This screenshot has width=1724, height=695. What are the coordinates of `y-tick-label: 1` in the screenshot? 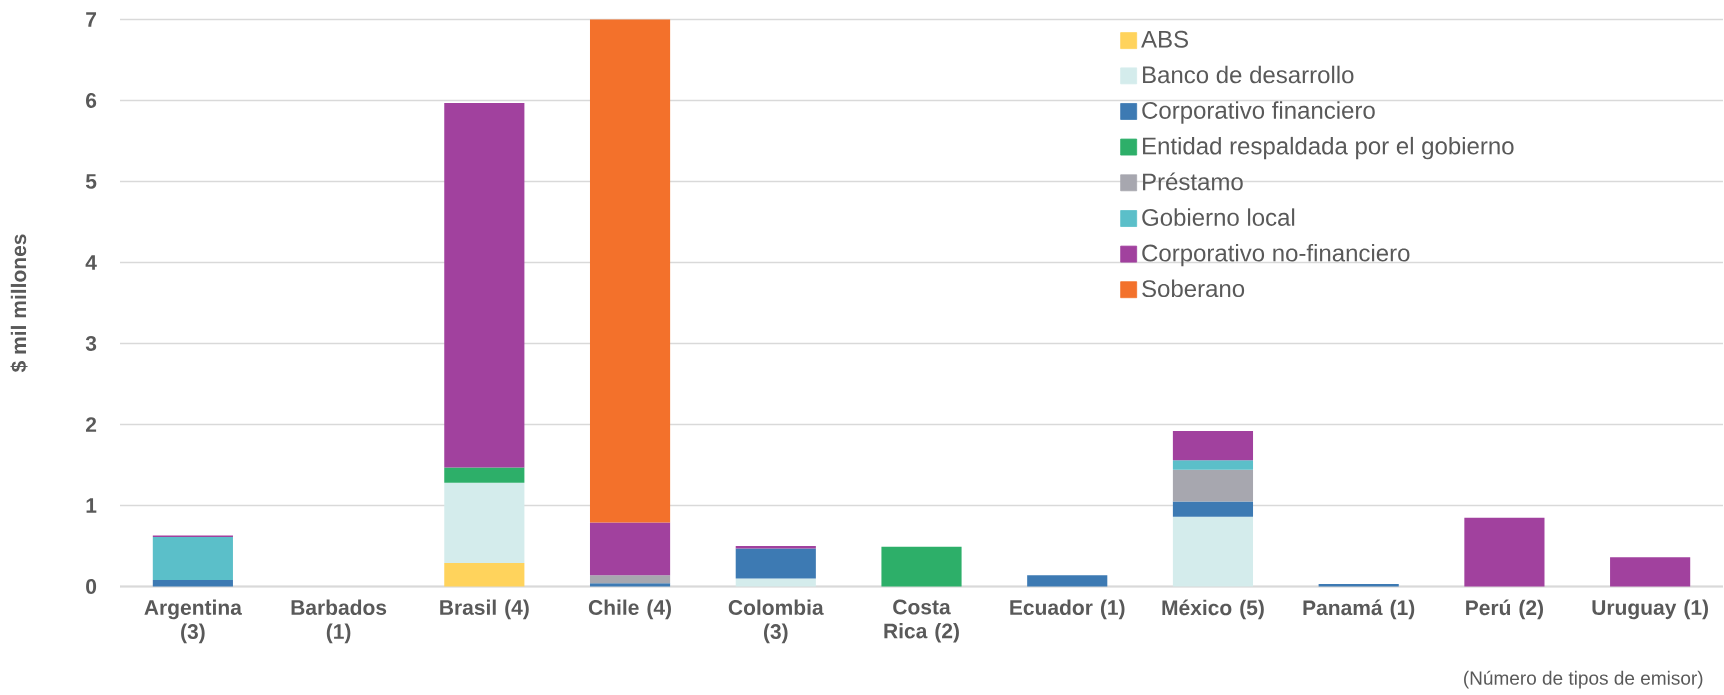 It's located at (91, 505).